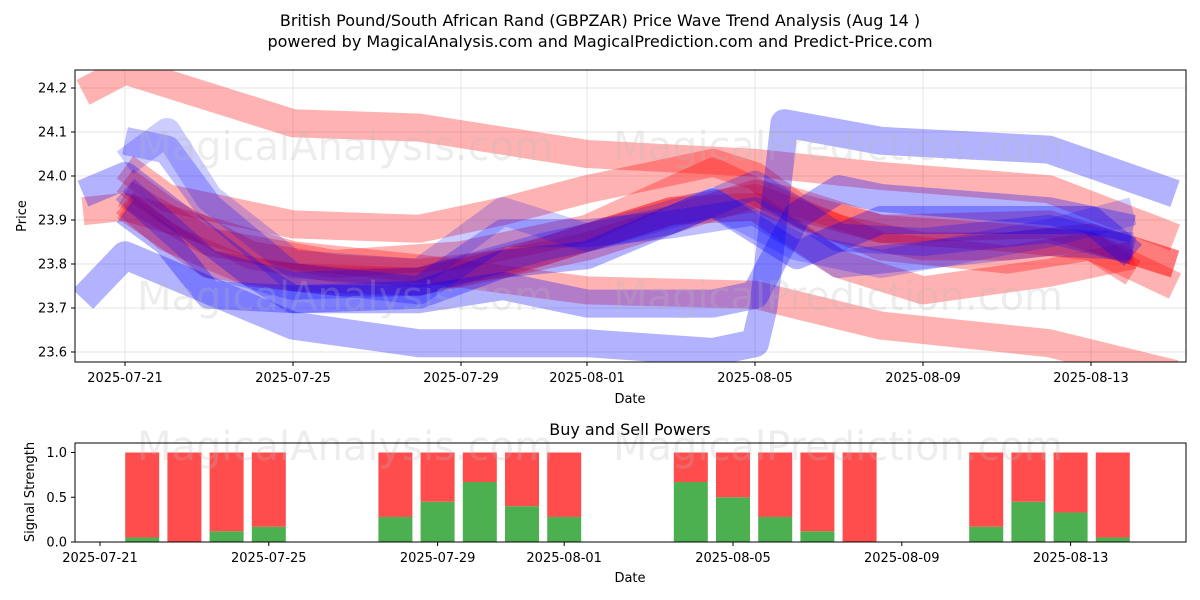 This screenshot has width=1200, height=600. Describe the element at coordinates (1071, 558) in the screenshot. I see `buy-sell-x-tick-label: 2025-08-13` at that location.